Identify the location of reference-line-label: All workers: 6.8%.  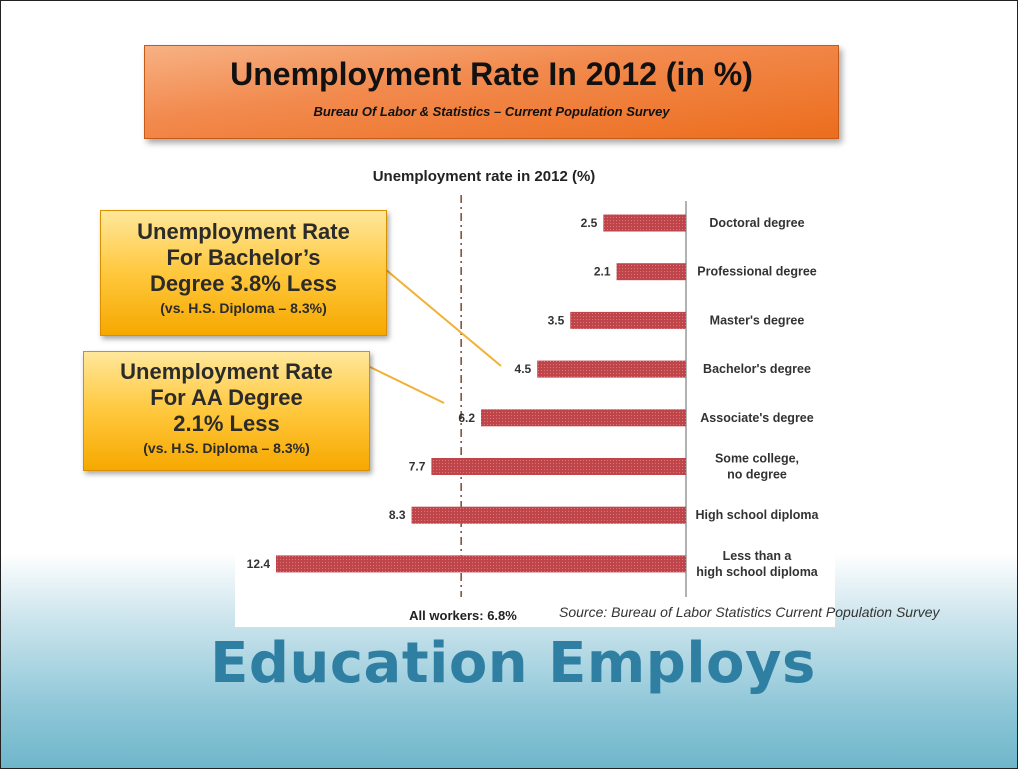
(463, 615).